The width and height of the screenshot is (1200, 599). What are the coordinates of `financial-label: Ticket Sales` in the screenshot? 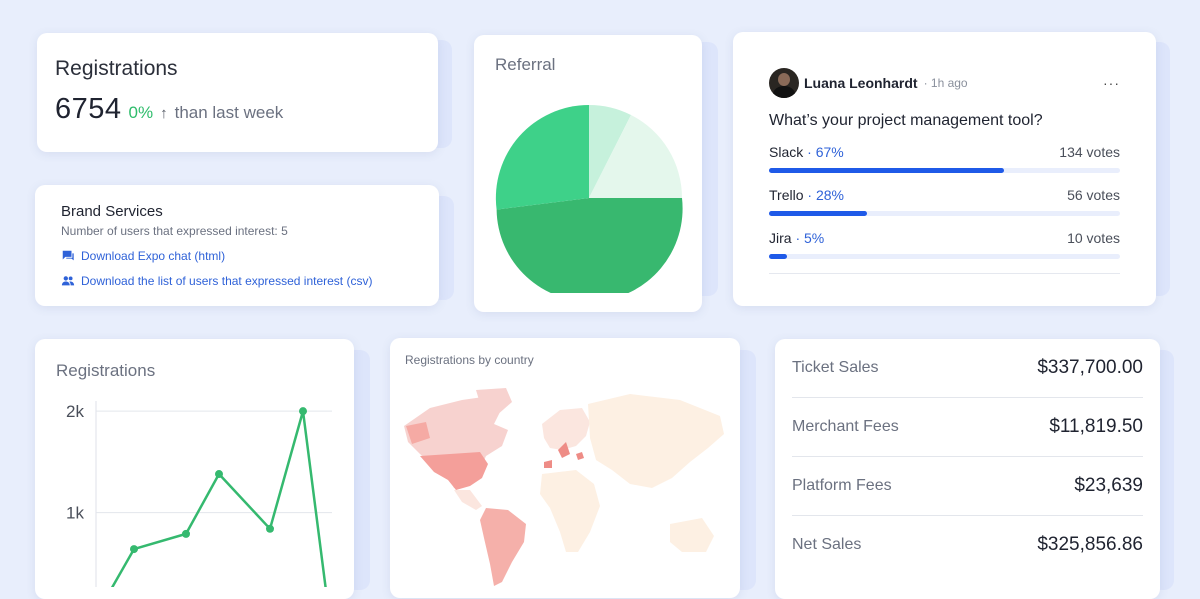 It's located at (835, 367).